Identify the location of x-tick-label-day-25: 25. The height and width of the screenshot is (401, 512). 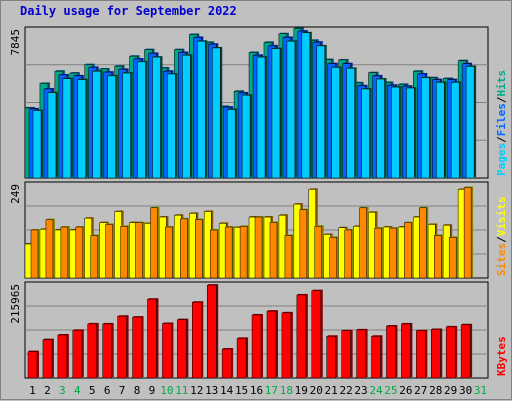
(390, 390).